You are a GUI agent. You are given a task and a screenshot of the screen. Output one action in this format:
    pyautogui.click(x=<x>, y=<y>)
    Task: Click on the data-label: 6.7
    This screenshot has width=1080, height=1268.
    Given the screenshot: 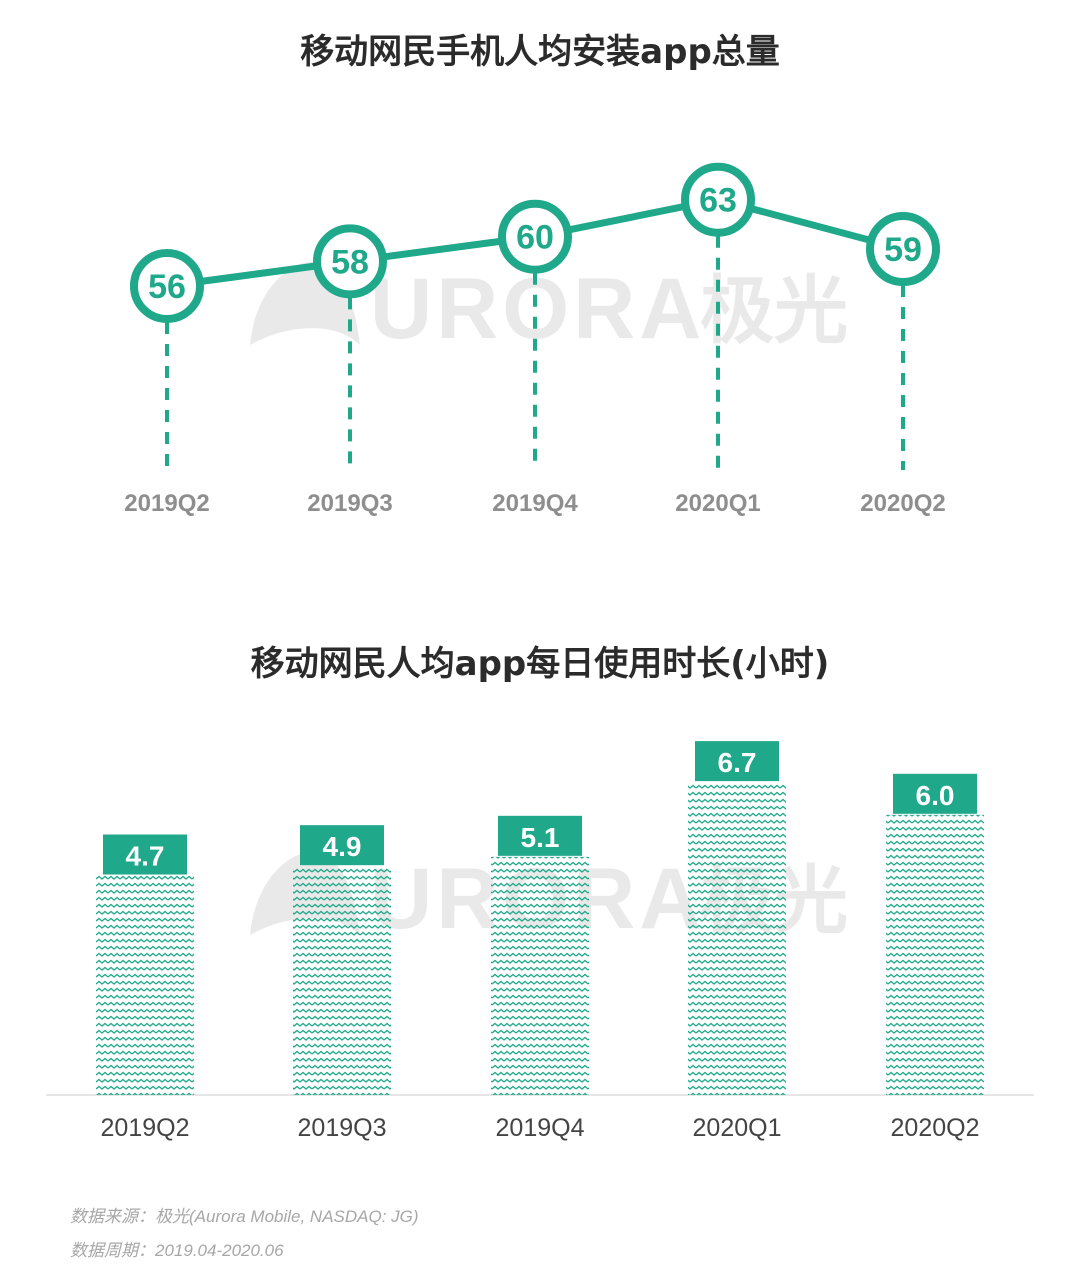 What is the action you would take?
    pyautogui.click(x=737, y=762)
    